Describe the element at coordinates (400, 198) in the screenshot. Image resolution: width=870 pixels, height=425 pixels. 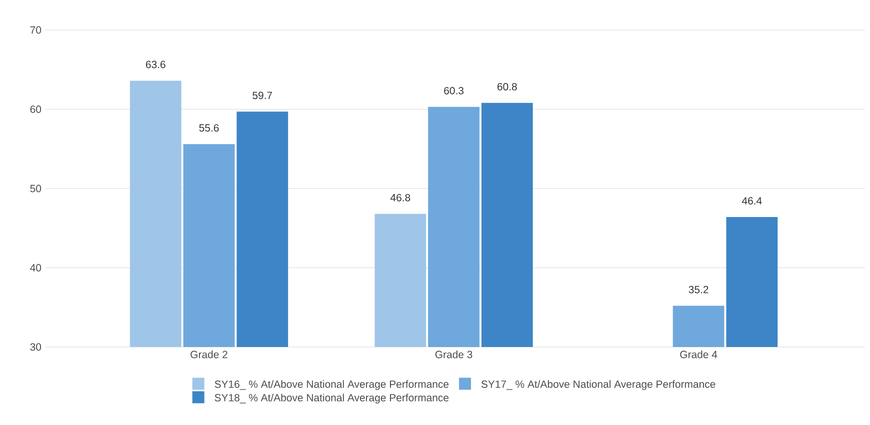
I see `data-label: 46.8` at that location.